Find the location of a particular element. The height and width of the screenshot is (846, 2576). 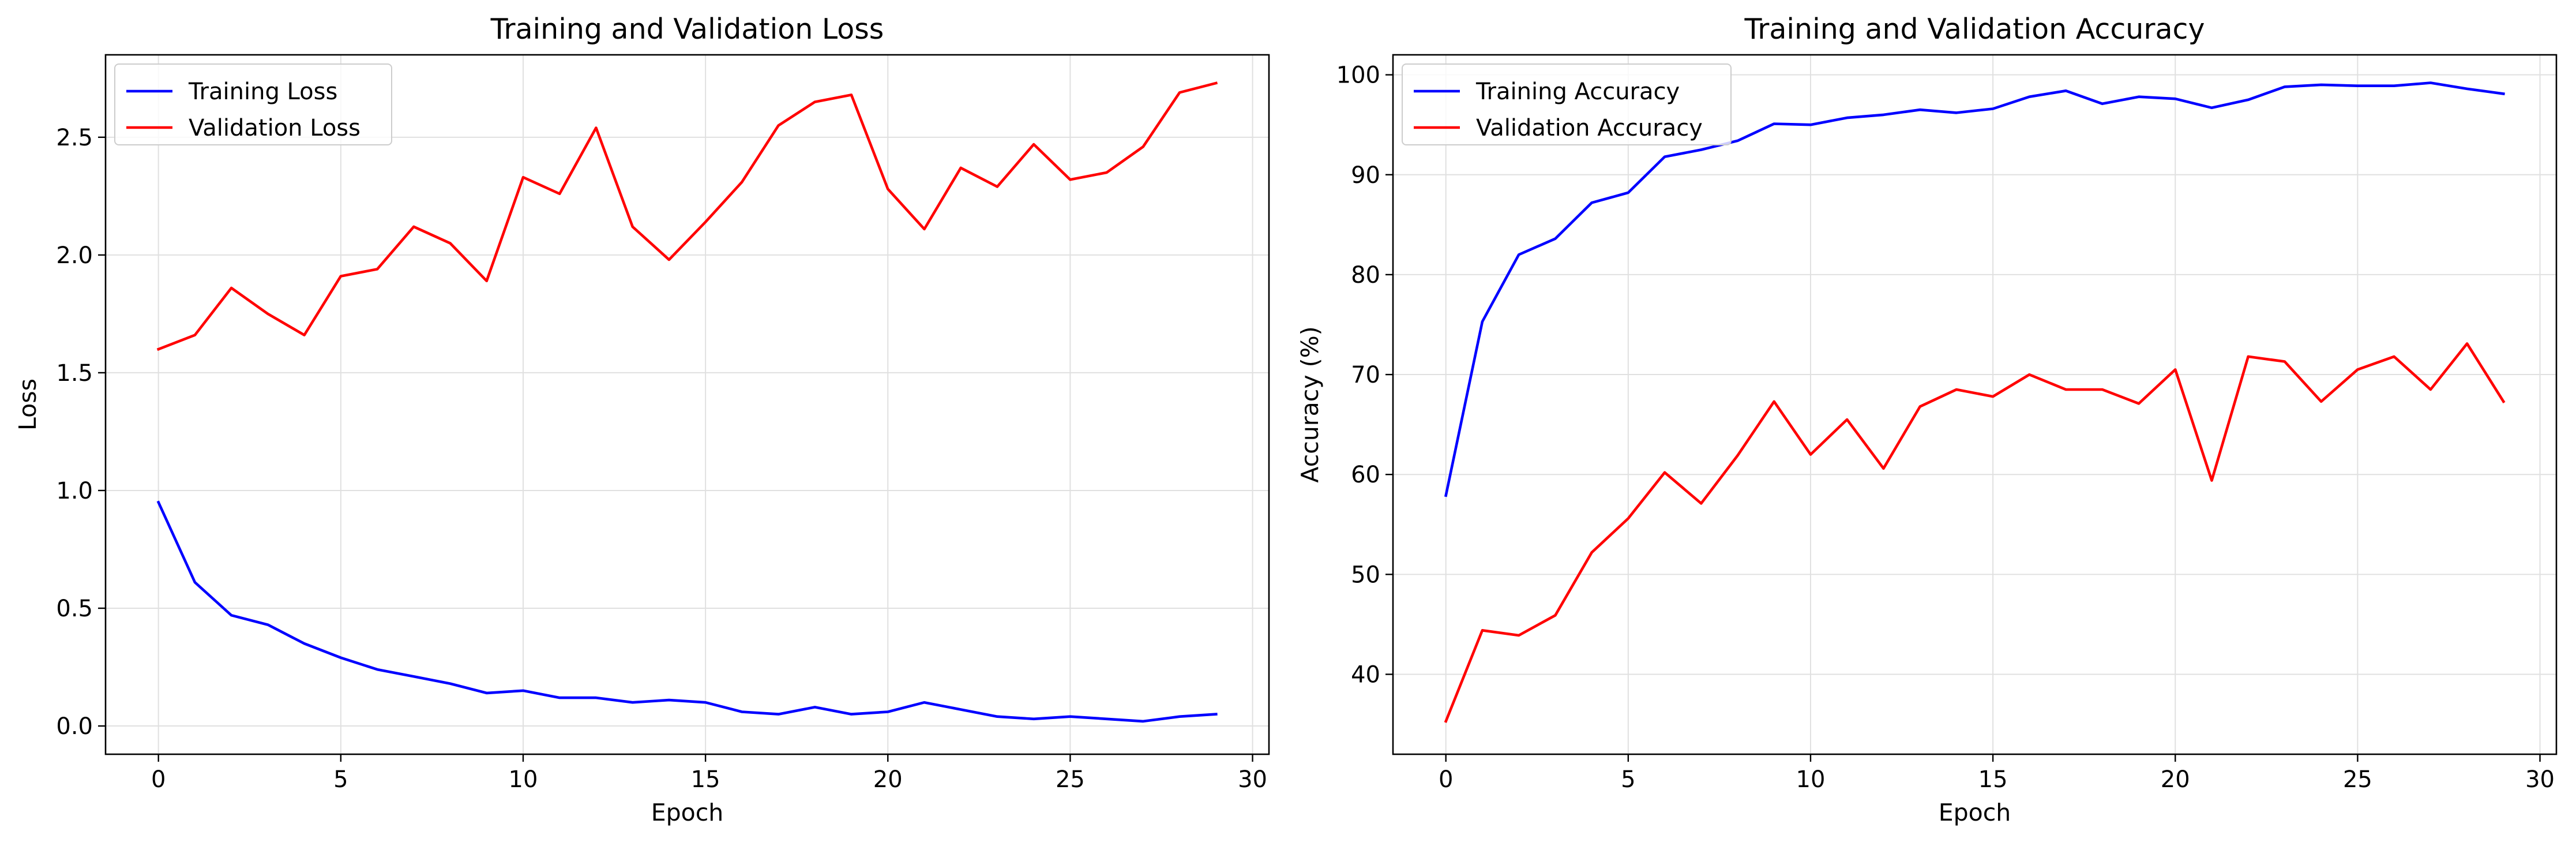

accuracy-x-tick-label: 30 is located at coordinates (2540, 779).